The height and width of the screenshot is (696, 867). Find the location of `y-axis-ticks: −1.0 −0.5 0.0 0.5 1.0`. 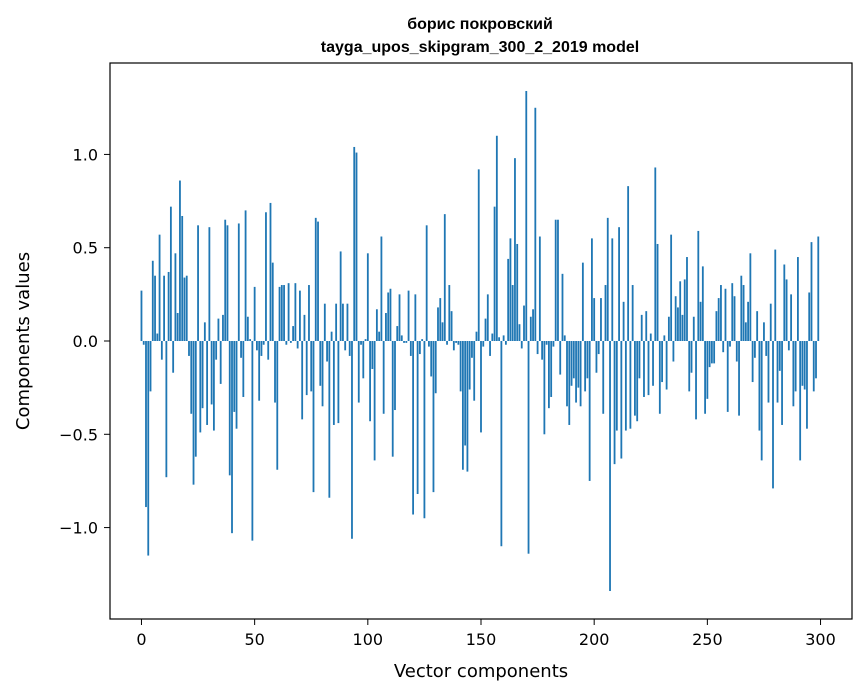

y-axis-ticks: −1.0 −0.5 0.0 0.5 1.0 is located at coordinates (84, 341).